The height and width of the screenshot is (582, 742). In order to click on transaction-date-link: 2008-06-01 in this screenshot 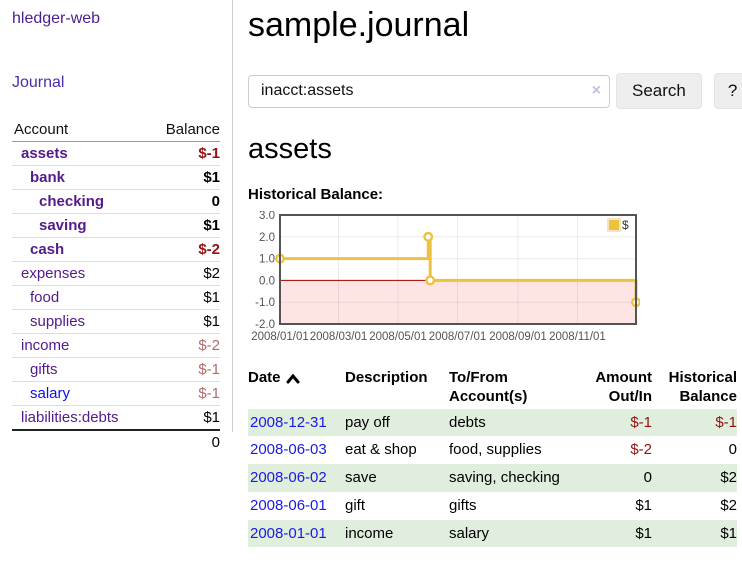, I will do `click(288, 505)`.